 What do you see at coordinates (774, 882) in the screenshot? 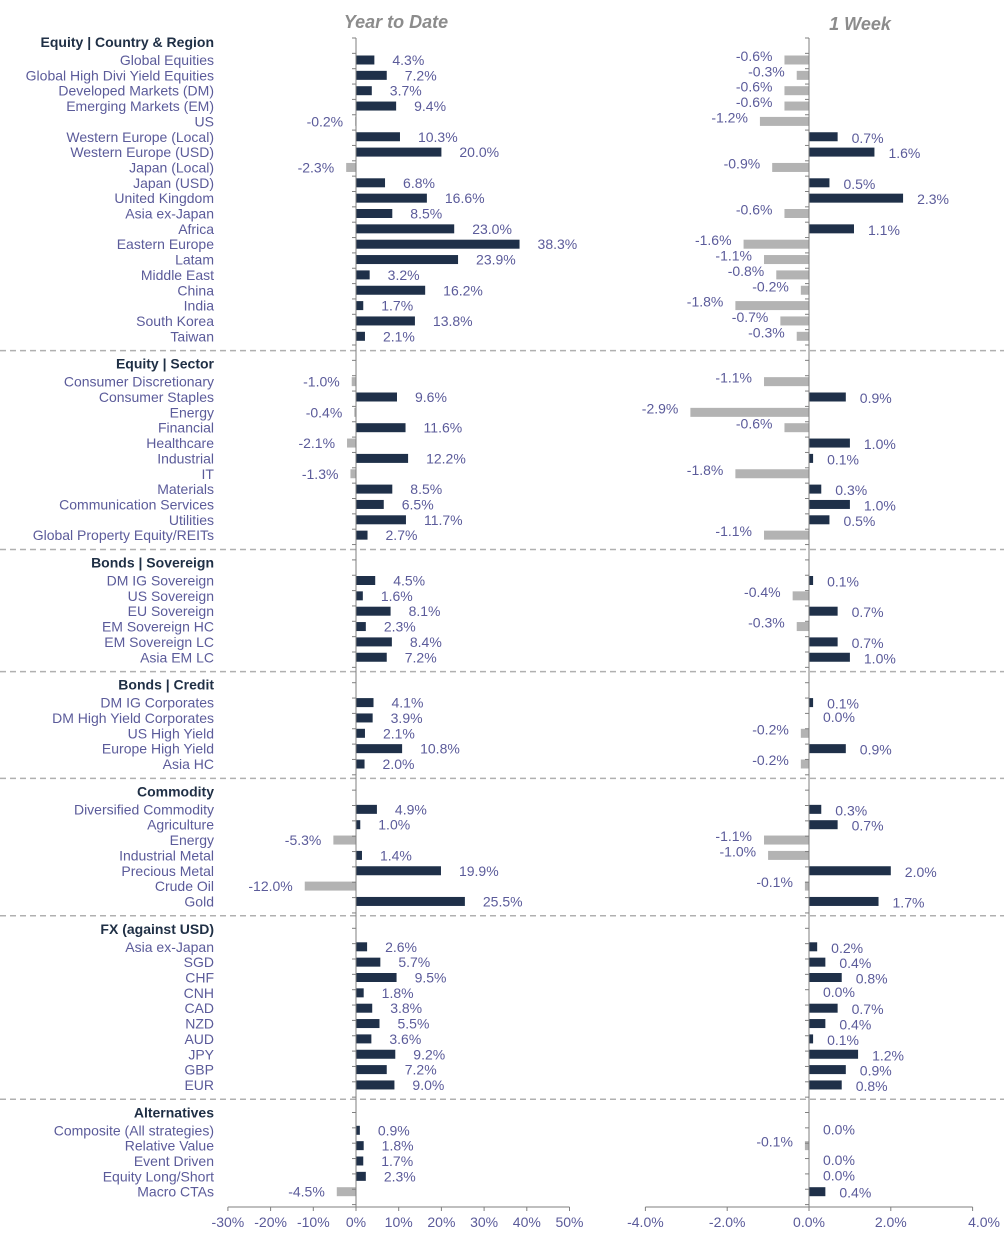
I see `week-value-label: -0.1%` at bounding box center [774, 882].